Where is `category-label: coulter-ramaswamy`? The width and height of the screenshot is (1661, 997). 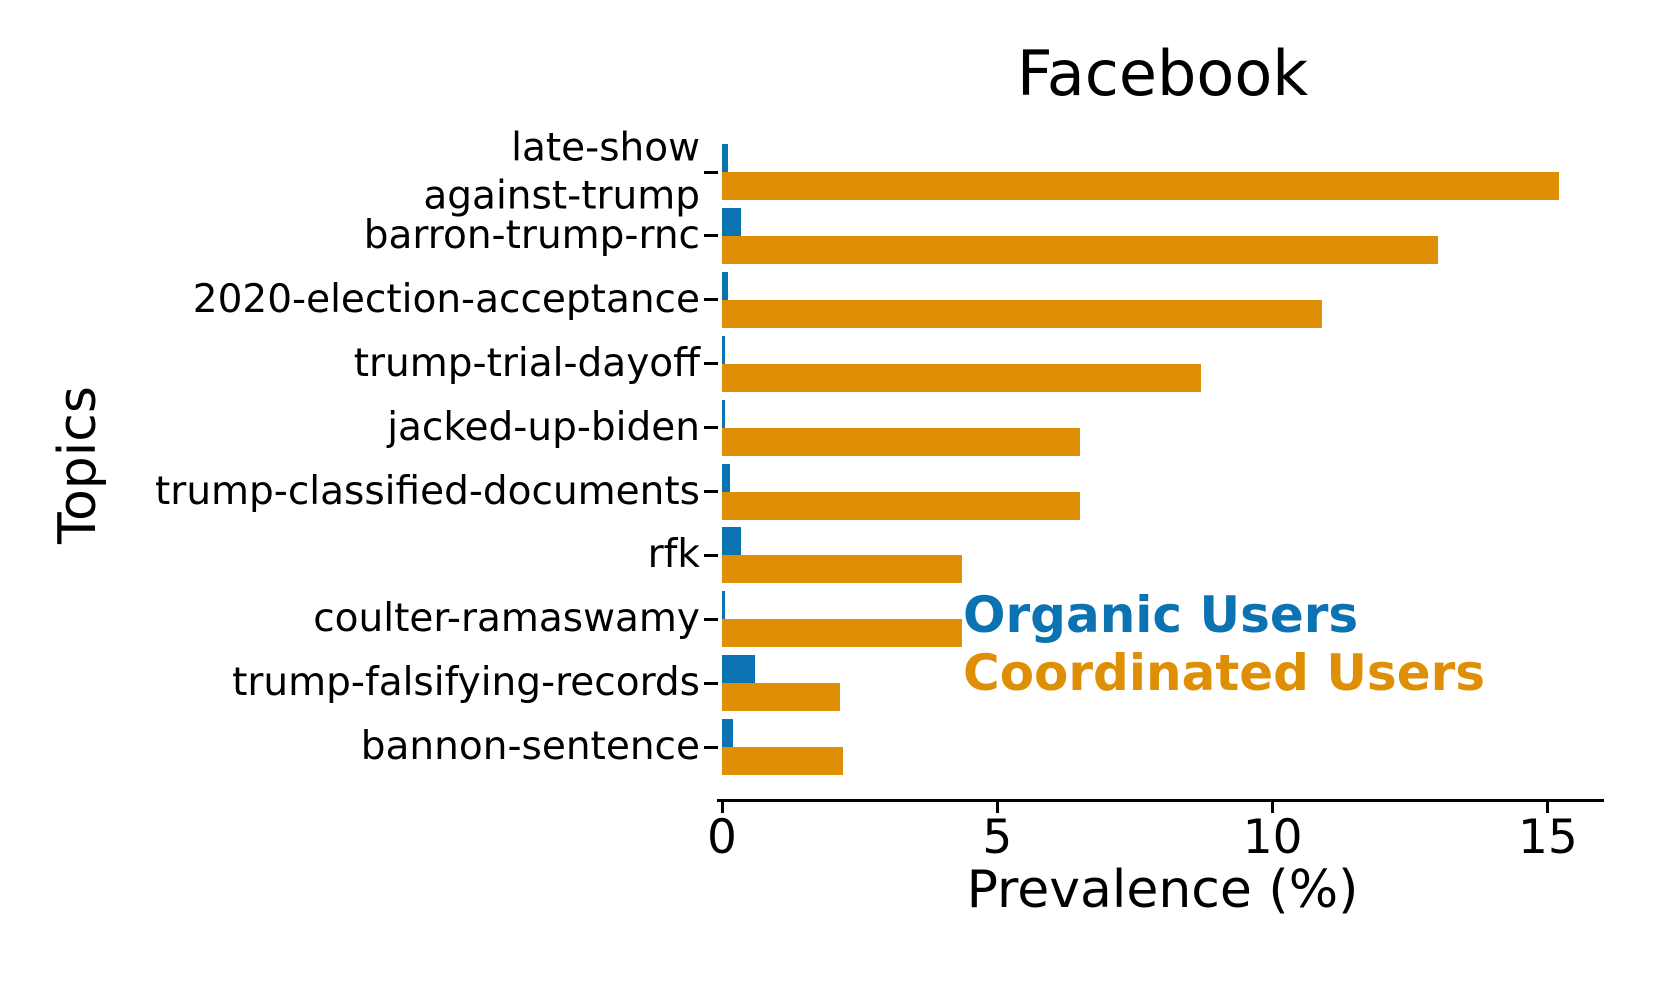 category-label: coulter-ramaswamy is located at coordinates (506, 619).